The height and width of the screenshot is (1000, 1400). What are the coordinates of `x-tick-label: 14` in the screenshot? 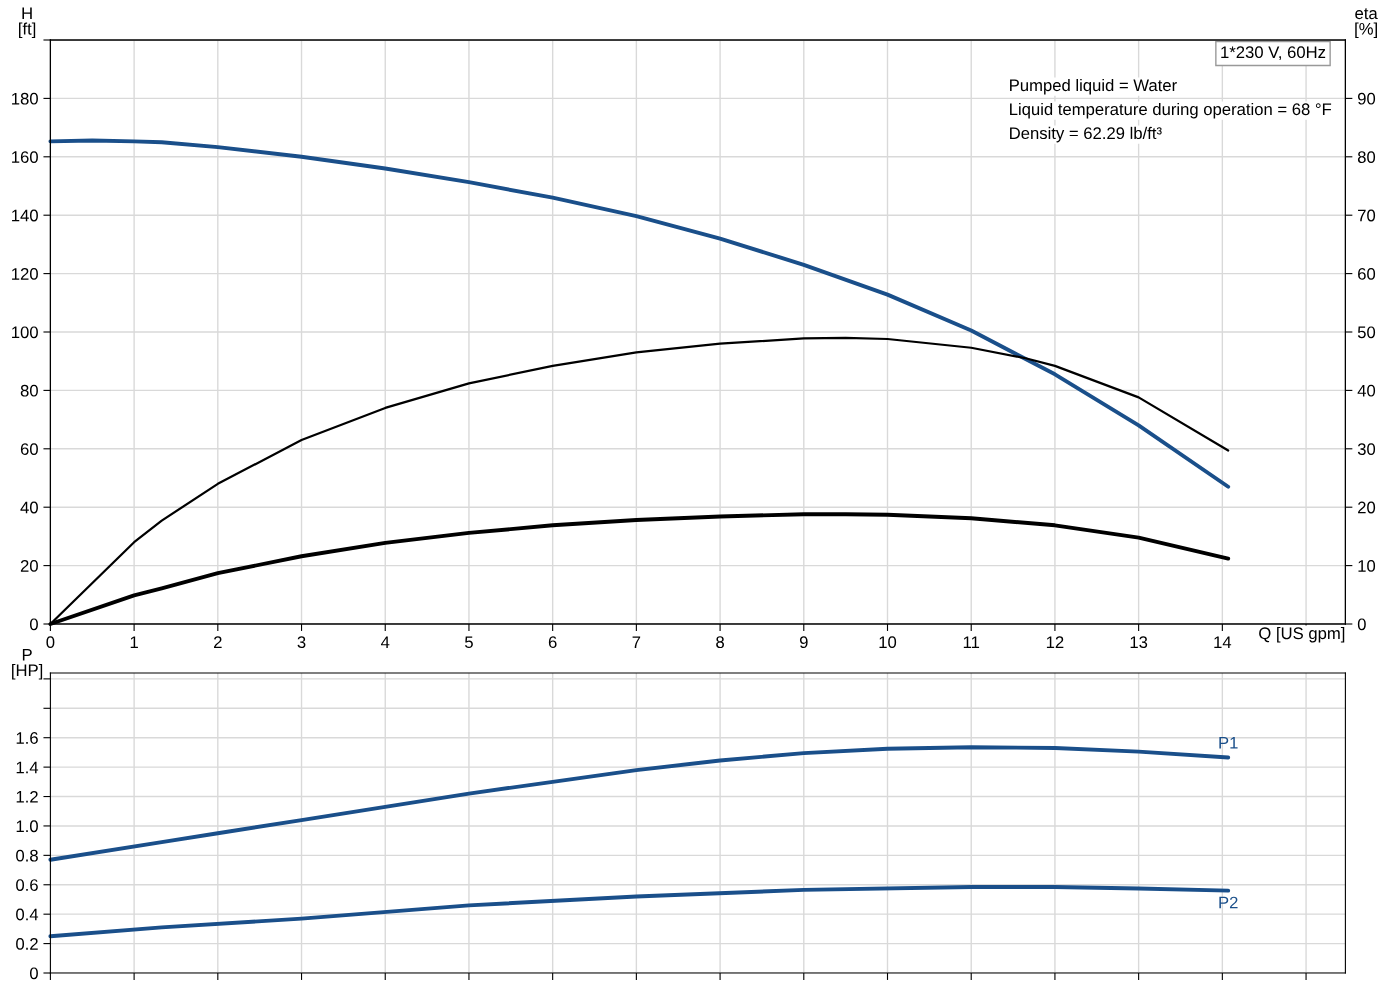 It's located at (1223, 642).